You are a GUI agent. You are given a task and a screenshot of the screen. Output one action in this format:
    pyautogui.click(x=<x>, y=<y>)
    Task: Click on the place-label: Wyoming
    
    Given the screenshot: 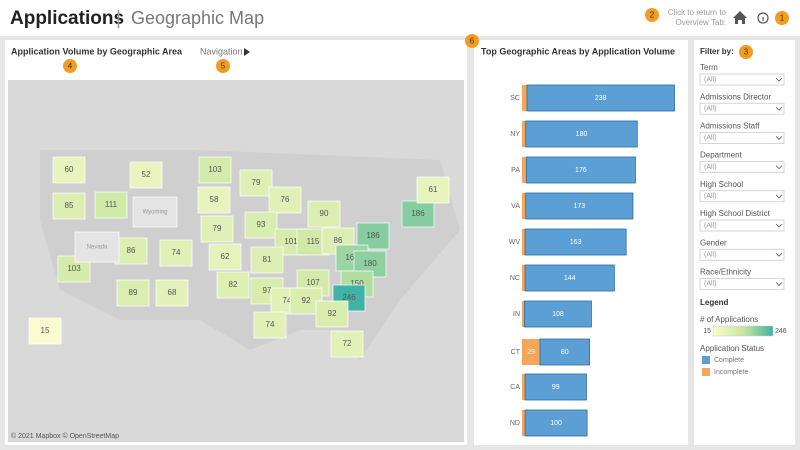 What is the action you would take?
    pyautogui.click(x=155, y=213)
    